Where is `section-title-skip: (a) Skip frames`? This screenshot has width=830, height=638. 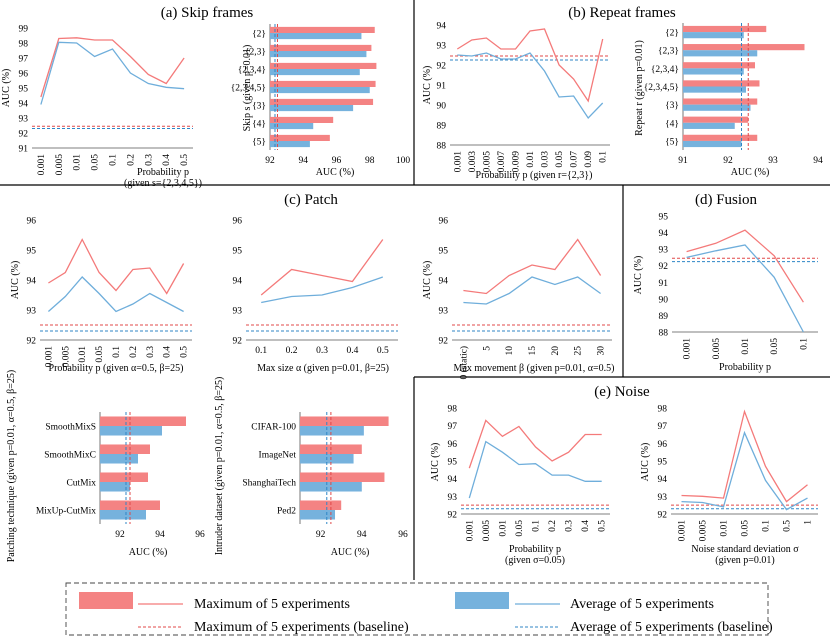
section-title-skip: (a) Skip frames is located at coordinates (207, 13).